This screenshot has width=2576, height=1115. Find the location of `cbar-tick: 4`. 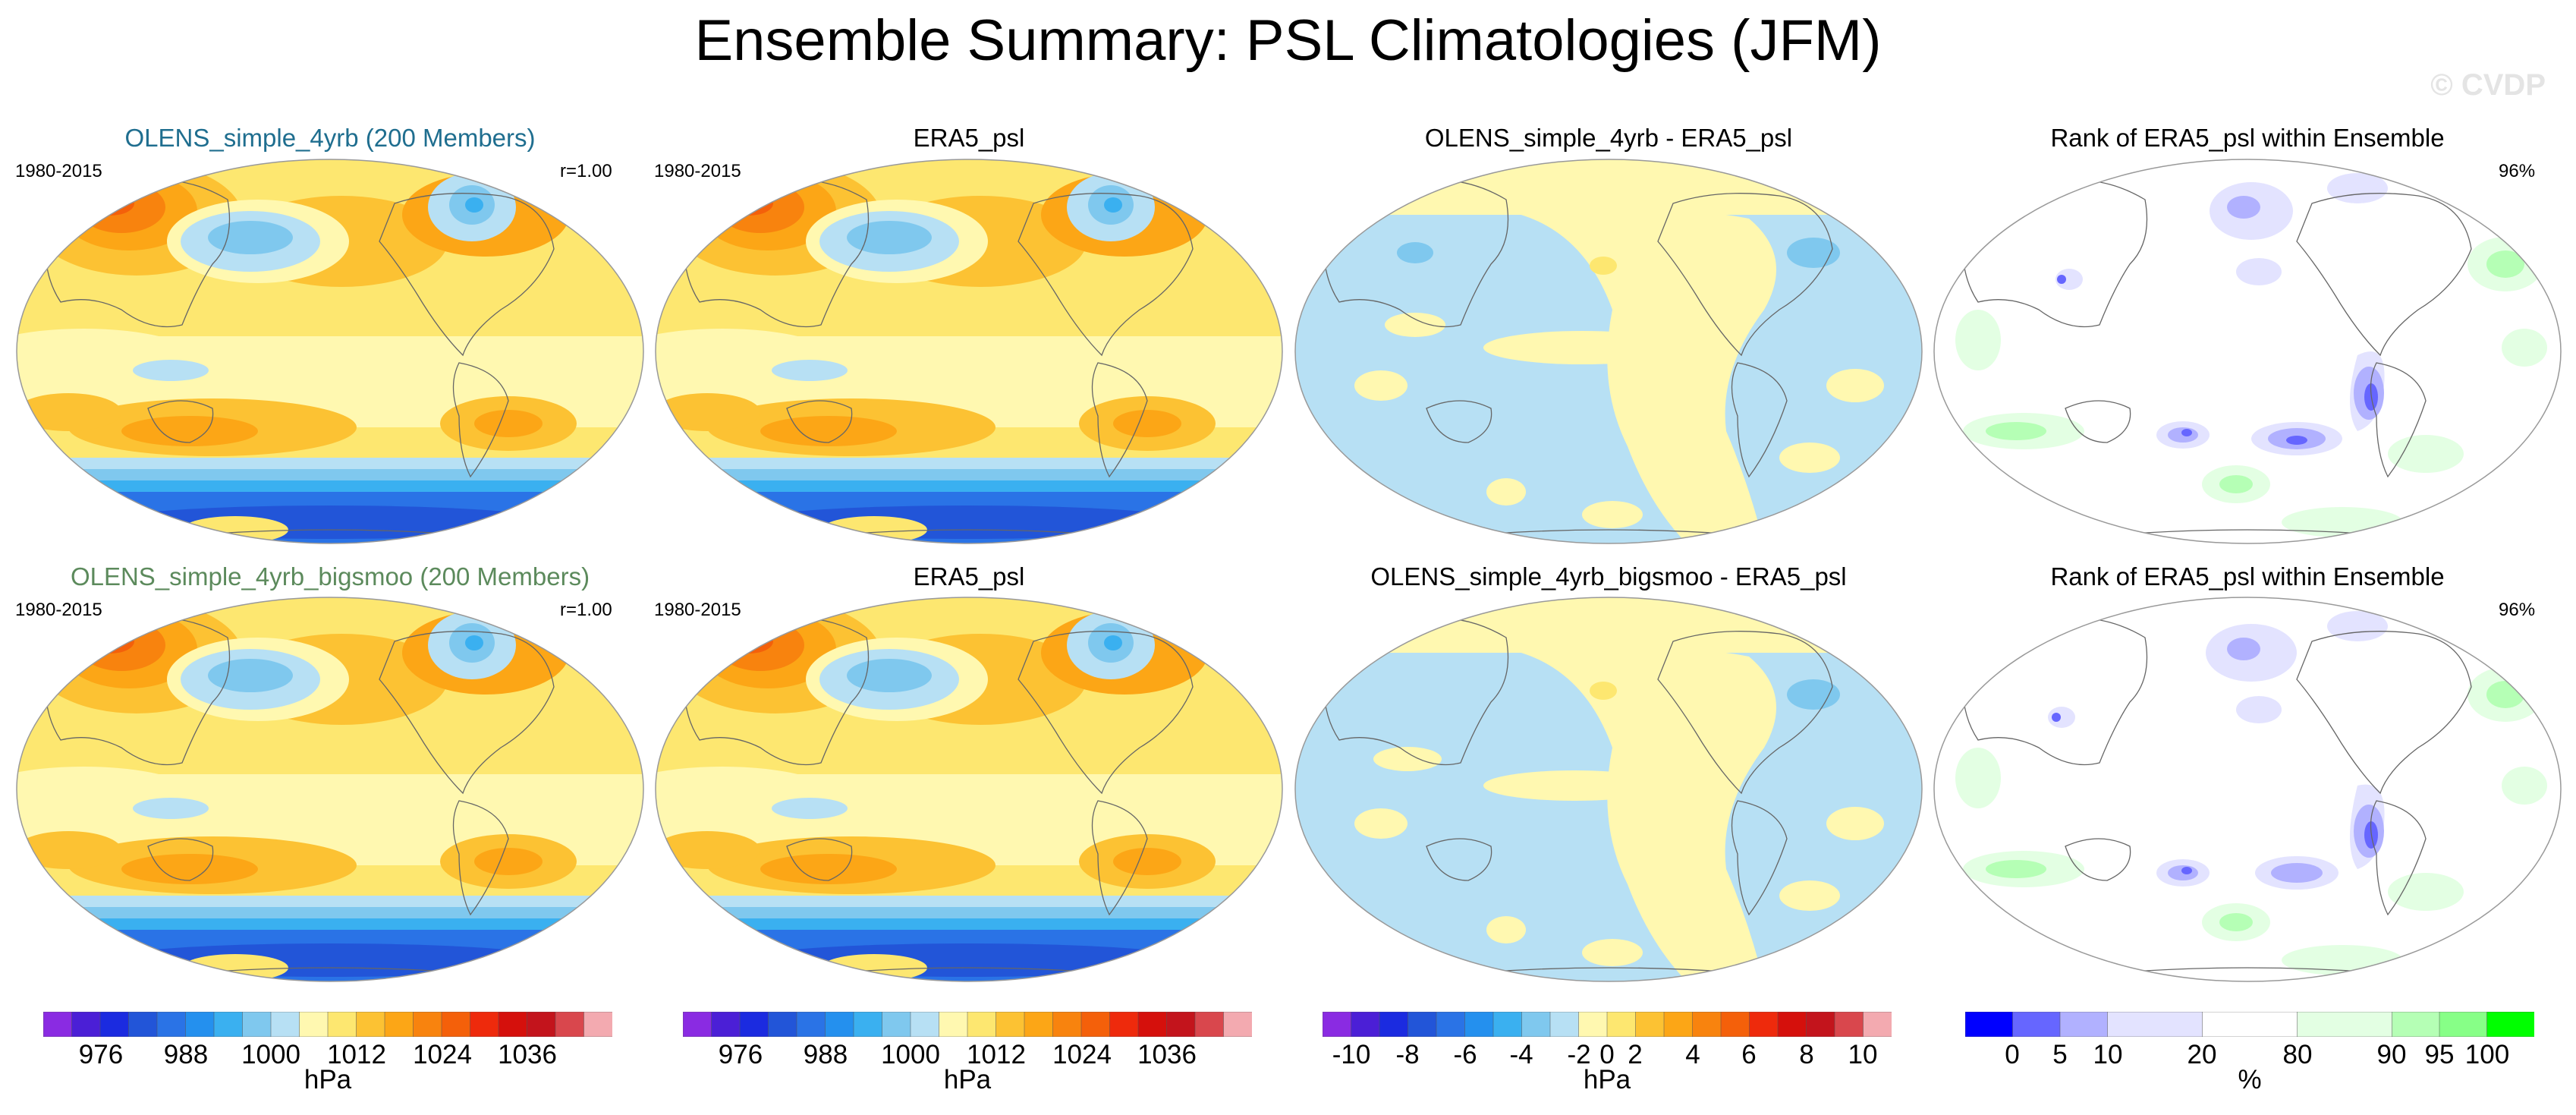

cbar-tick: 4 is located at coordinates (1692, 1054).